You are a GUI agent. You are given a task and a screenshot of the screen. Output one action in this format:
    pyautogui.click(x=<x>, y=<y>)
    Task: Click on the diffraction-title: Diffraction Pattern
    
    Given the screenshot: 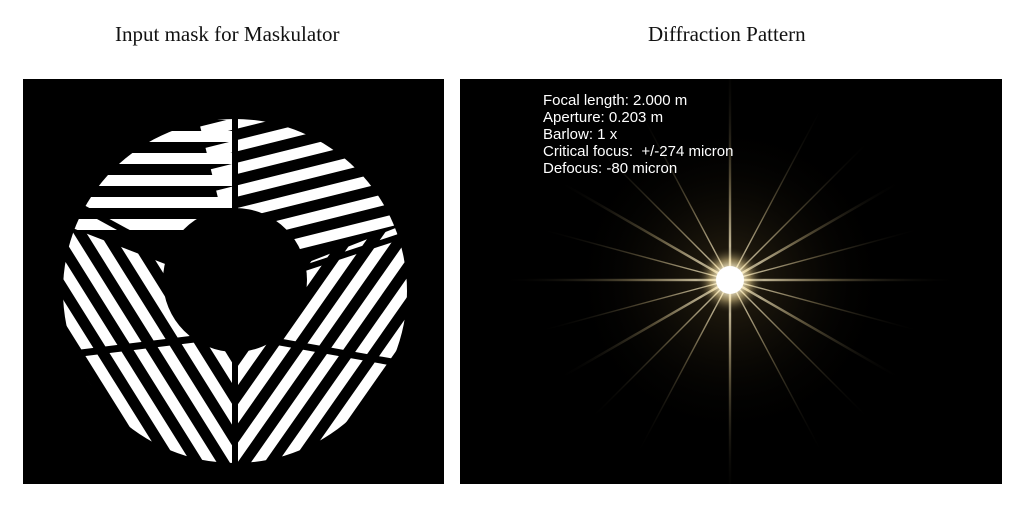 What is the action you would take?
    pyautogui.click(x=727, y=34)
    